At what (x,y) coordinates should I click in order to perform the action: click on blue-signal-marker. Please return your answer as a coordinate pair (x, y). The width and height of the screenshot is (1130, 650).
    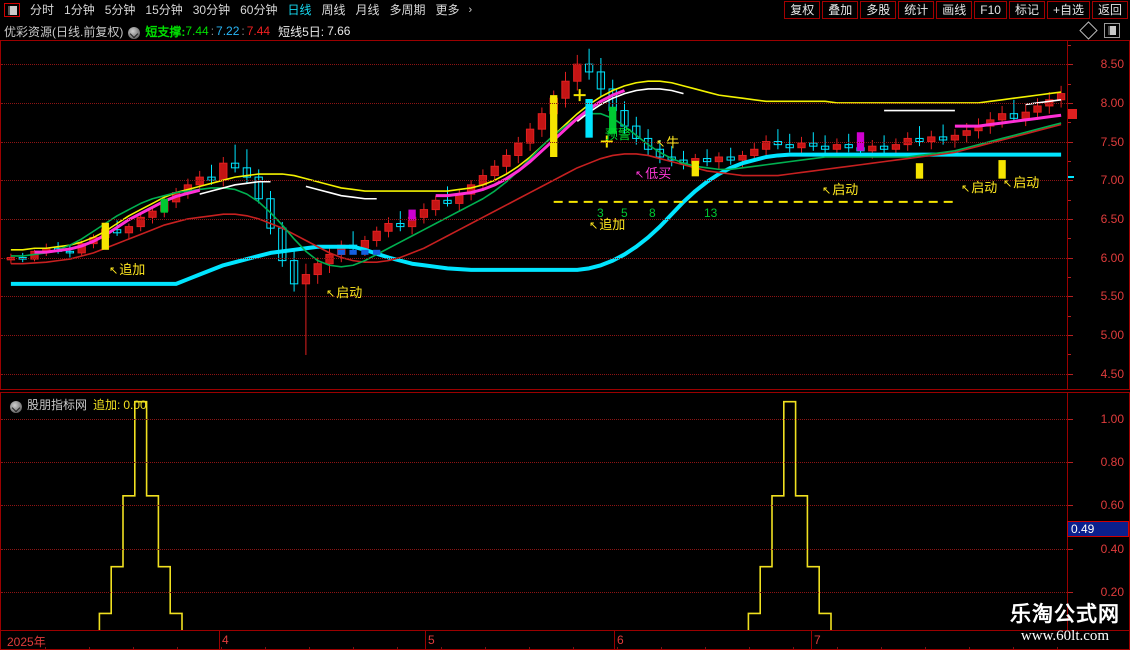
    Looking at the image, I should click on (353, 252).